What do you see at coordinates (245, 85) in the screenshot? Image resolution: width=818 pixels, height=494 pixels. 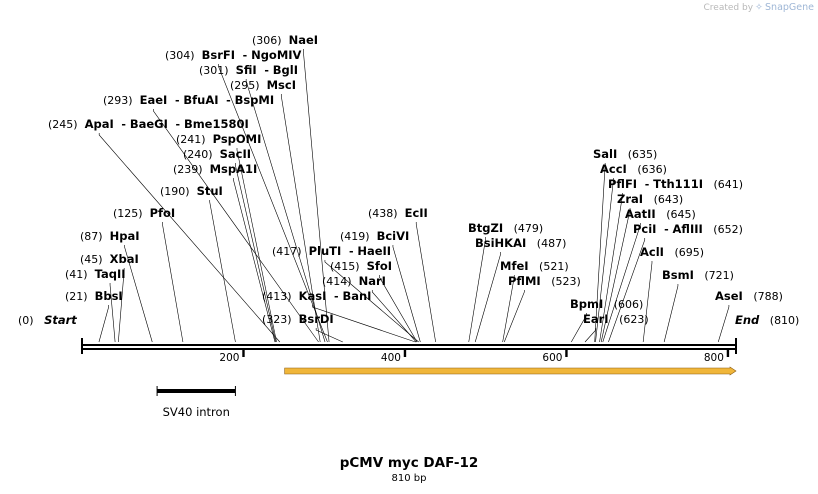 I see `site-position: (295)` at bounding box center [245, 85].